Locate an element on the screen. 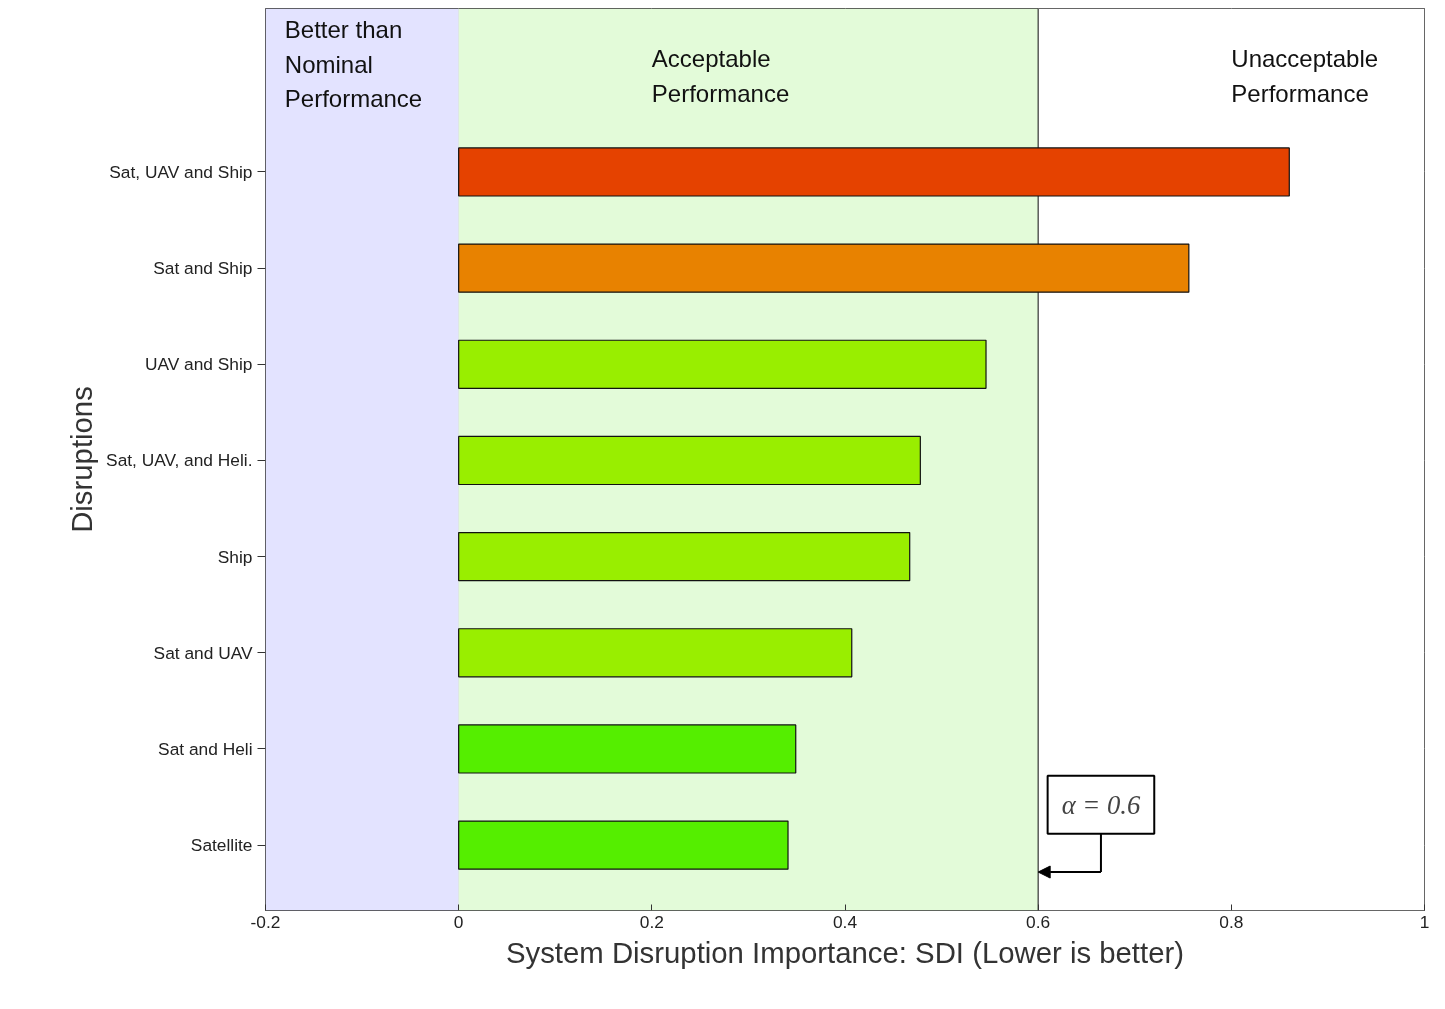 The image size is (1445, 1009). y-tick-label: Sat and Ship is located at coordinates (203, 268).